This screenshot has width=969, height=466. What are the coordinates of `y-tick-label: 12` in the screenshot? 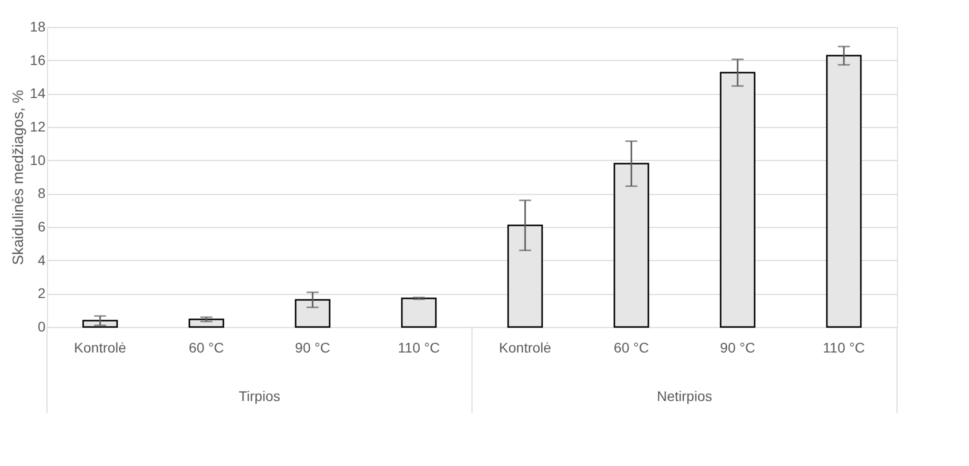 It's located at (38, 126).